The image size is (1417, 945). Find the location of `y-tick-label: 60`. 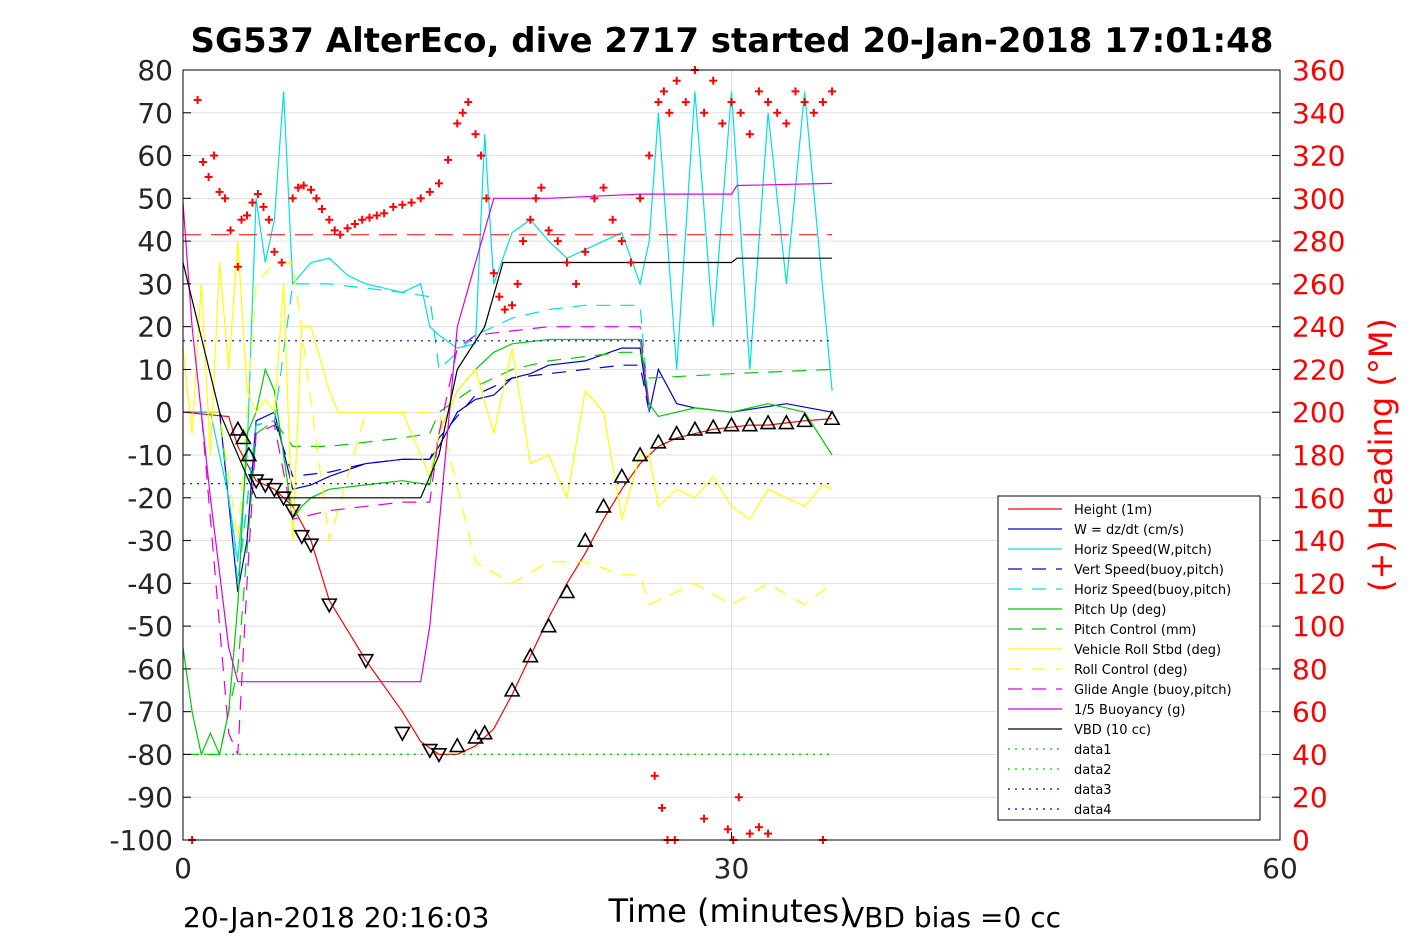

y-tick-label: 60 is located at coordinates (155, 156).